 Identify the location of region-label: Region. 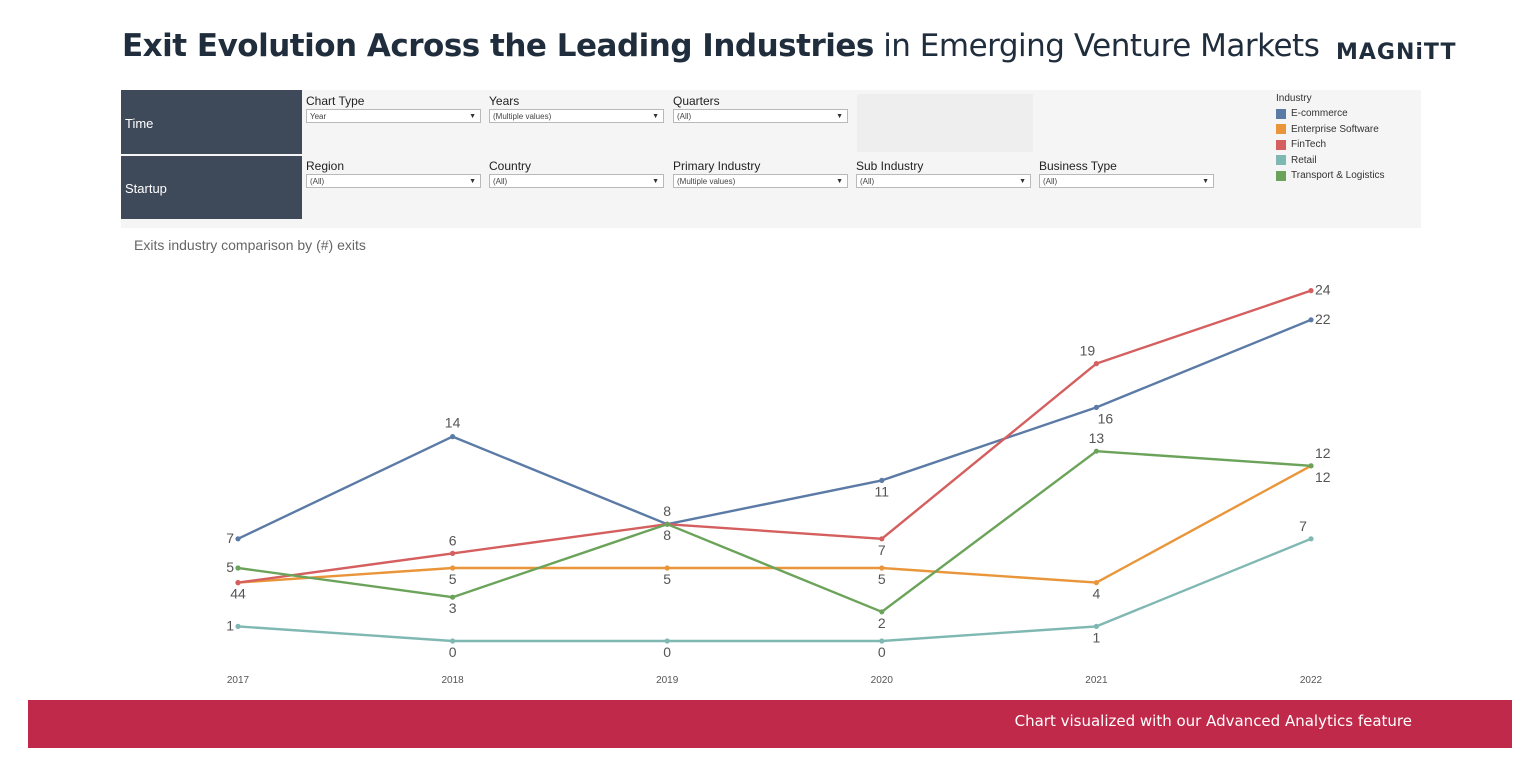
(325, 166).